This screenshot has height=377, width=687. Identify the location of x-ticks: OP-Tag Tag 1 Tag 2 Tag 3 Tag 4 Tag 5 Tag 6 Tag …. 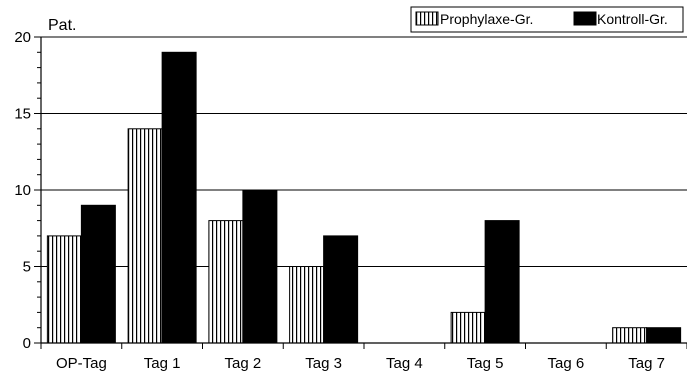
(363, 357).